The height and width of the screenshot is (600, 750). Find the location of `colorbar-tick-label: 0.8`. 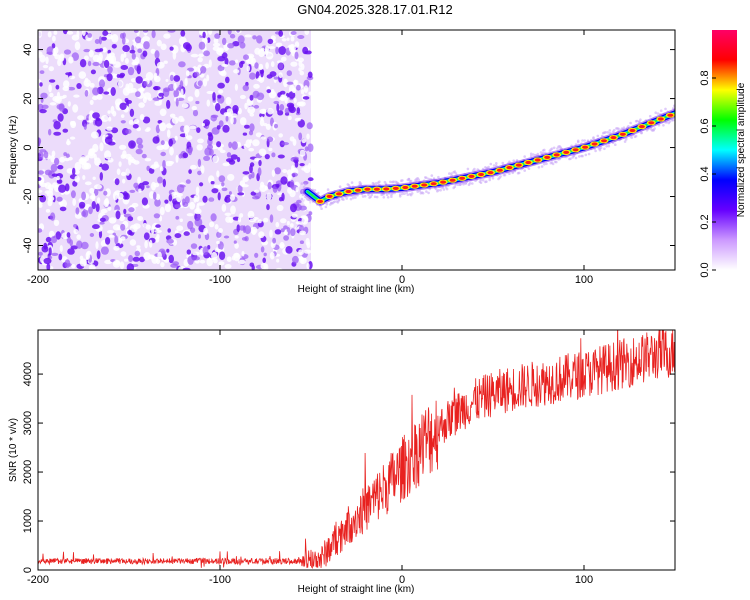

colorbar-tick-label: 0.8 is located at coordinates (705, 77).